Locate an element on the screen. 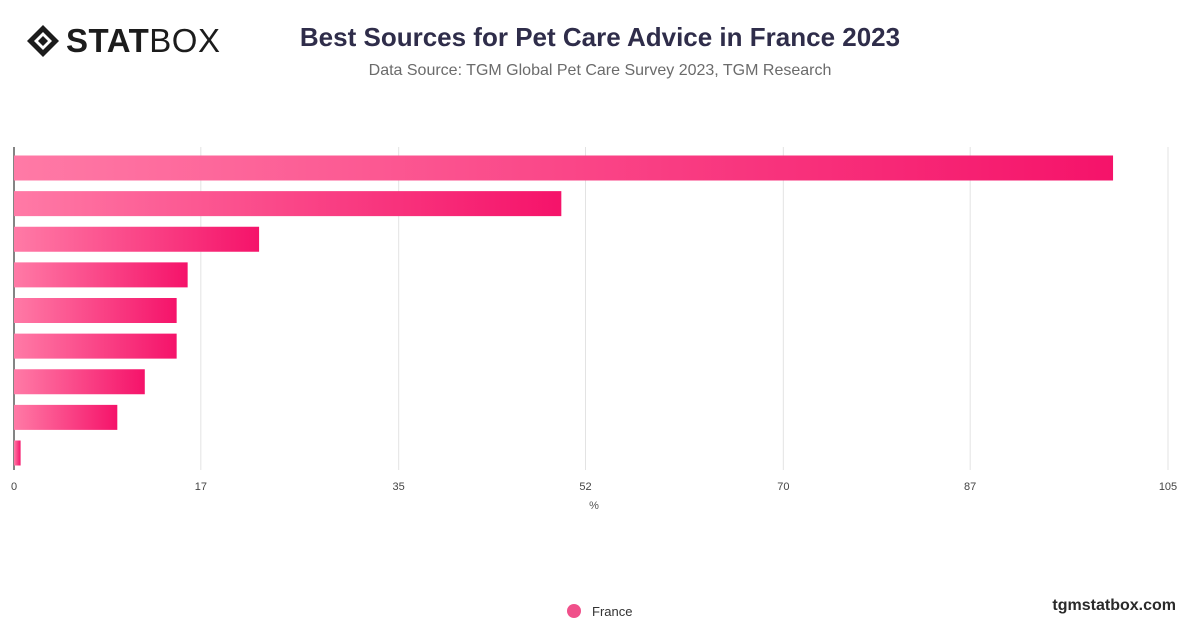 This screenshot has width=1200, height=628. x-tick-label: 35 is located at coordinates (399, 487).